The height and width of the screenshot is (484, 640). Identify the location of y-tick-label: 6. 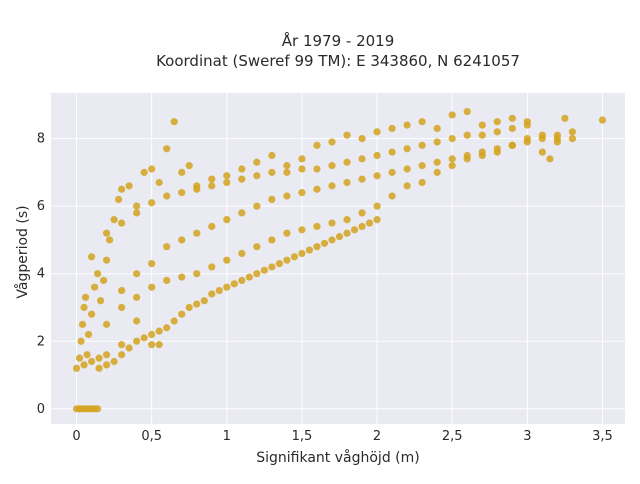
(41, 206).